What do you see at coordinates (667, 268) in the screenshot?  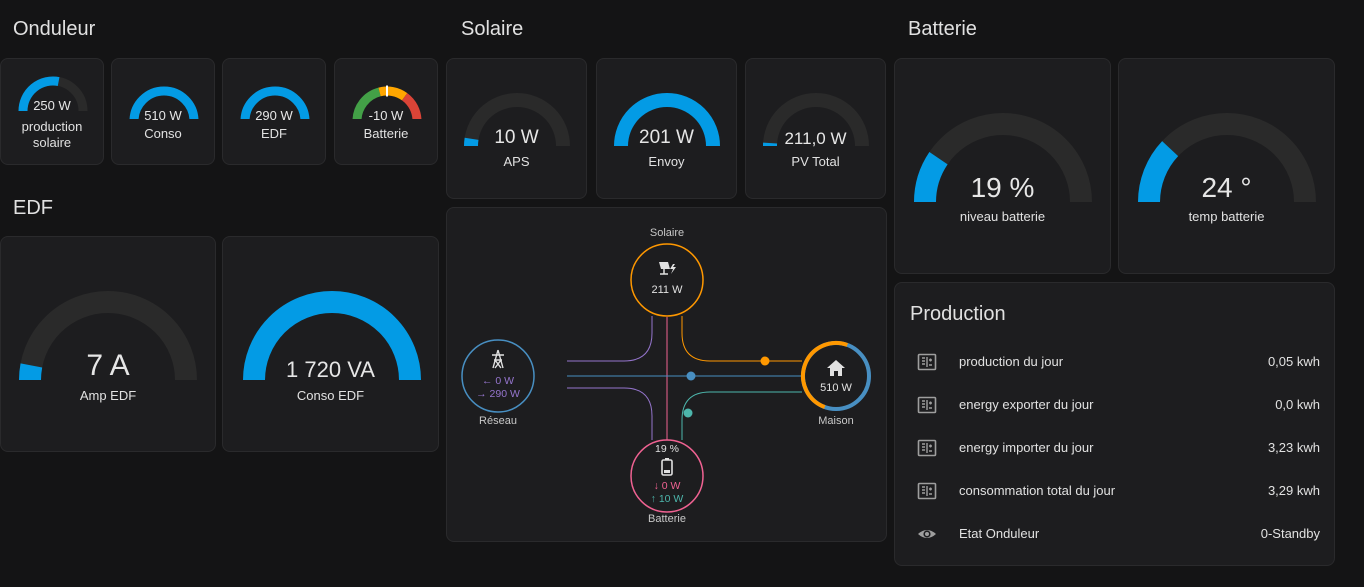 I see `solar-panel-icon` at bounding box center [667, 268].